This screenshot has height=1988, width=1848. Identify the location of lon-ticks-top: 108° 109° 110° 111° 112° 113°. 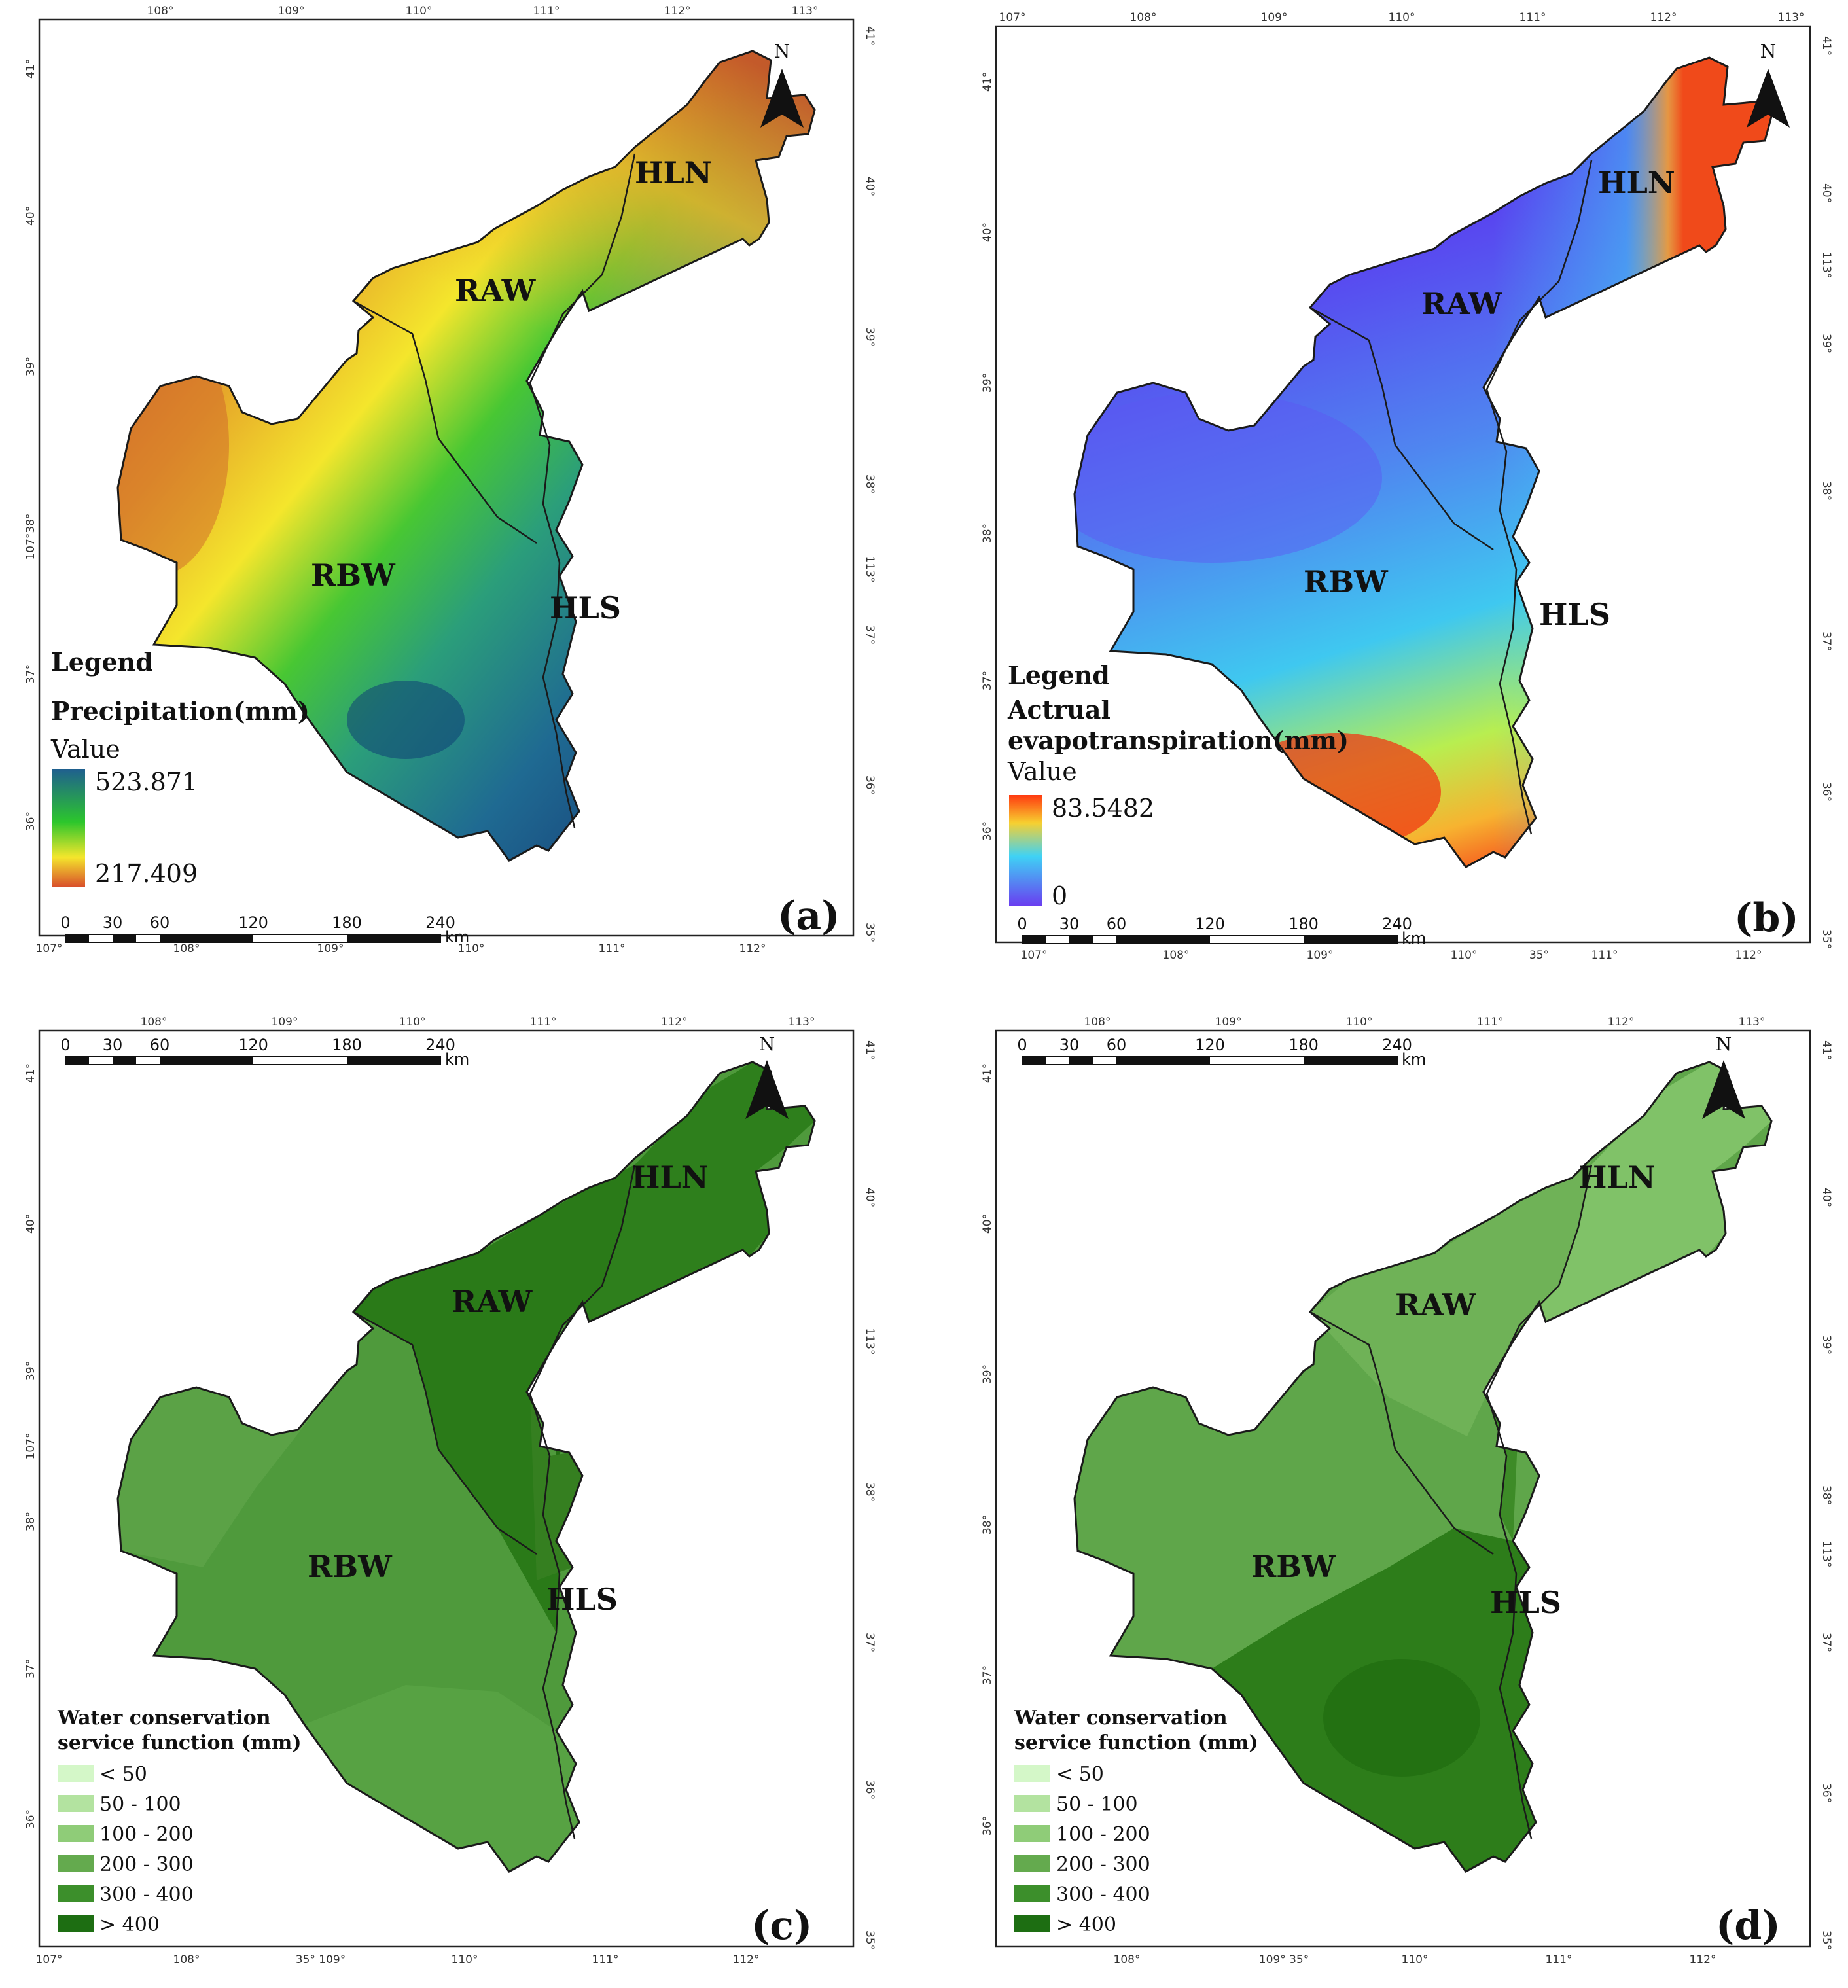
(478, 1023).